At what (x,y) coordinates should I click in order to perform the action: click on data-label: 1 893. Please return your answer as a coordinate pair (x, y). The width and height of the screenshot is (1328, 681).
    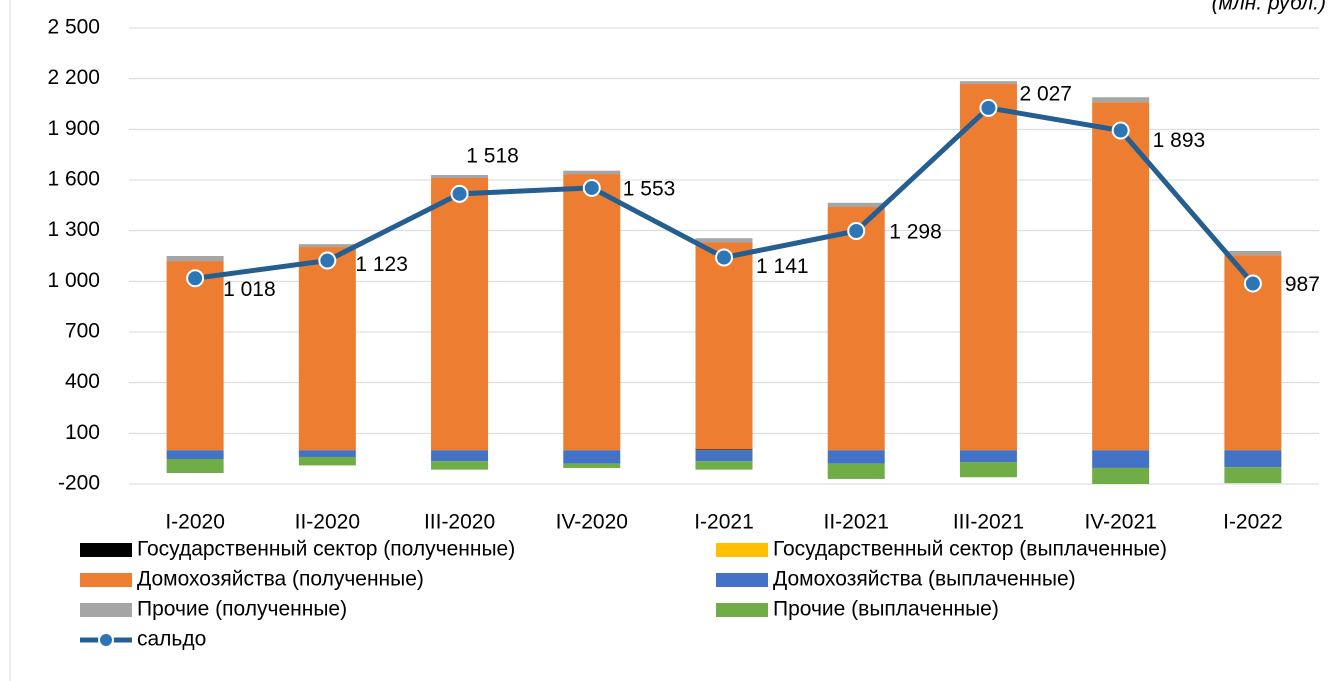
    Looking at the image, I should click on (1179, 140).